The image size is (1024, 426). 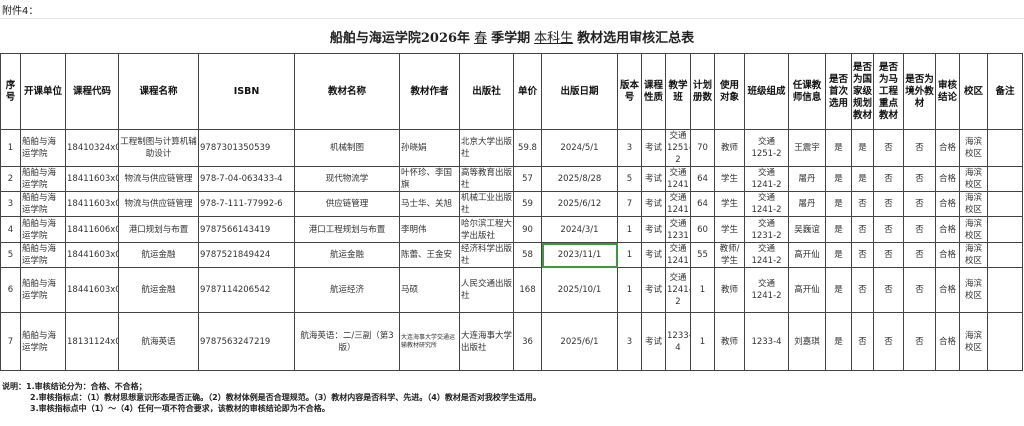 What do you see at coordinates (158, 255) in the screenshot?
I see `table-cell: 航运金融` at bounding box center [158, 255].